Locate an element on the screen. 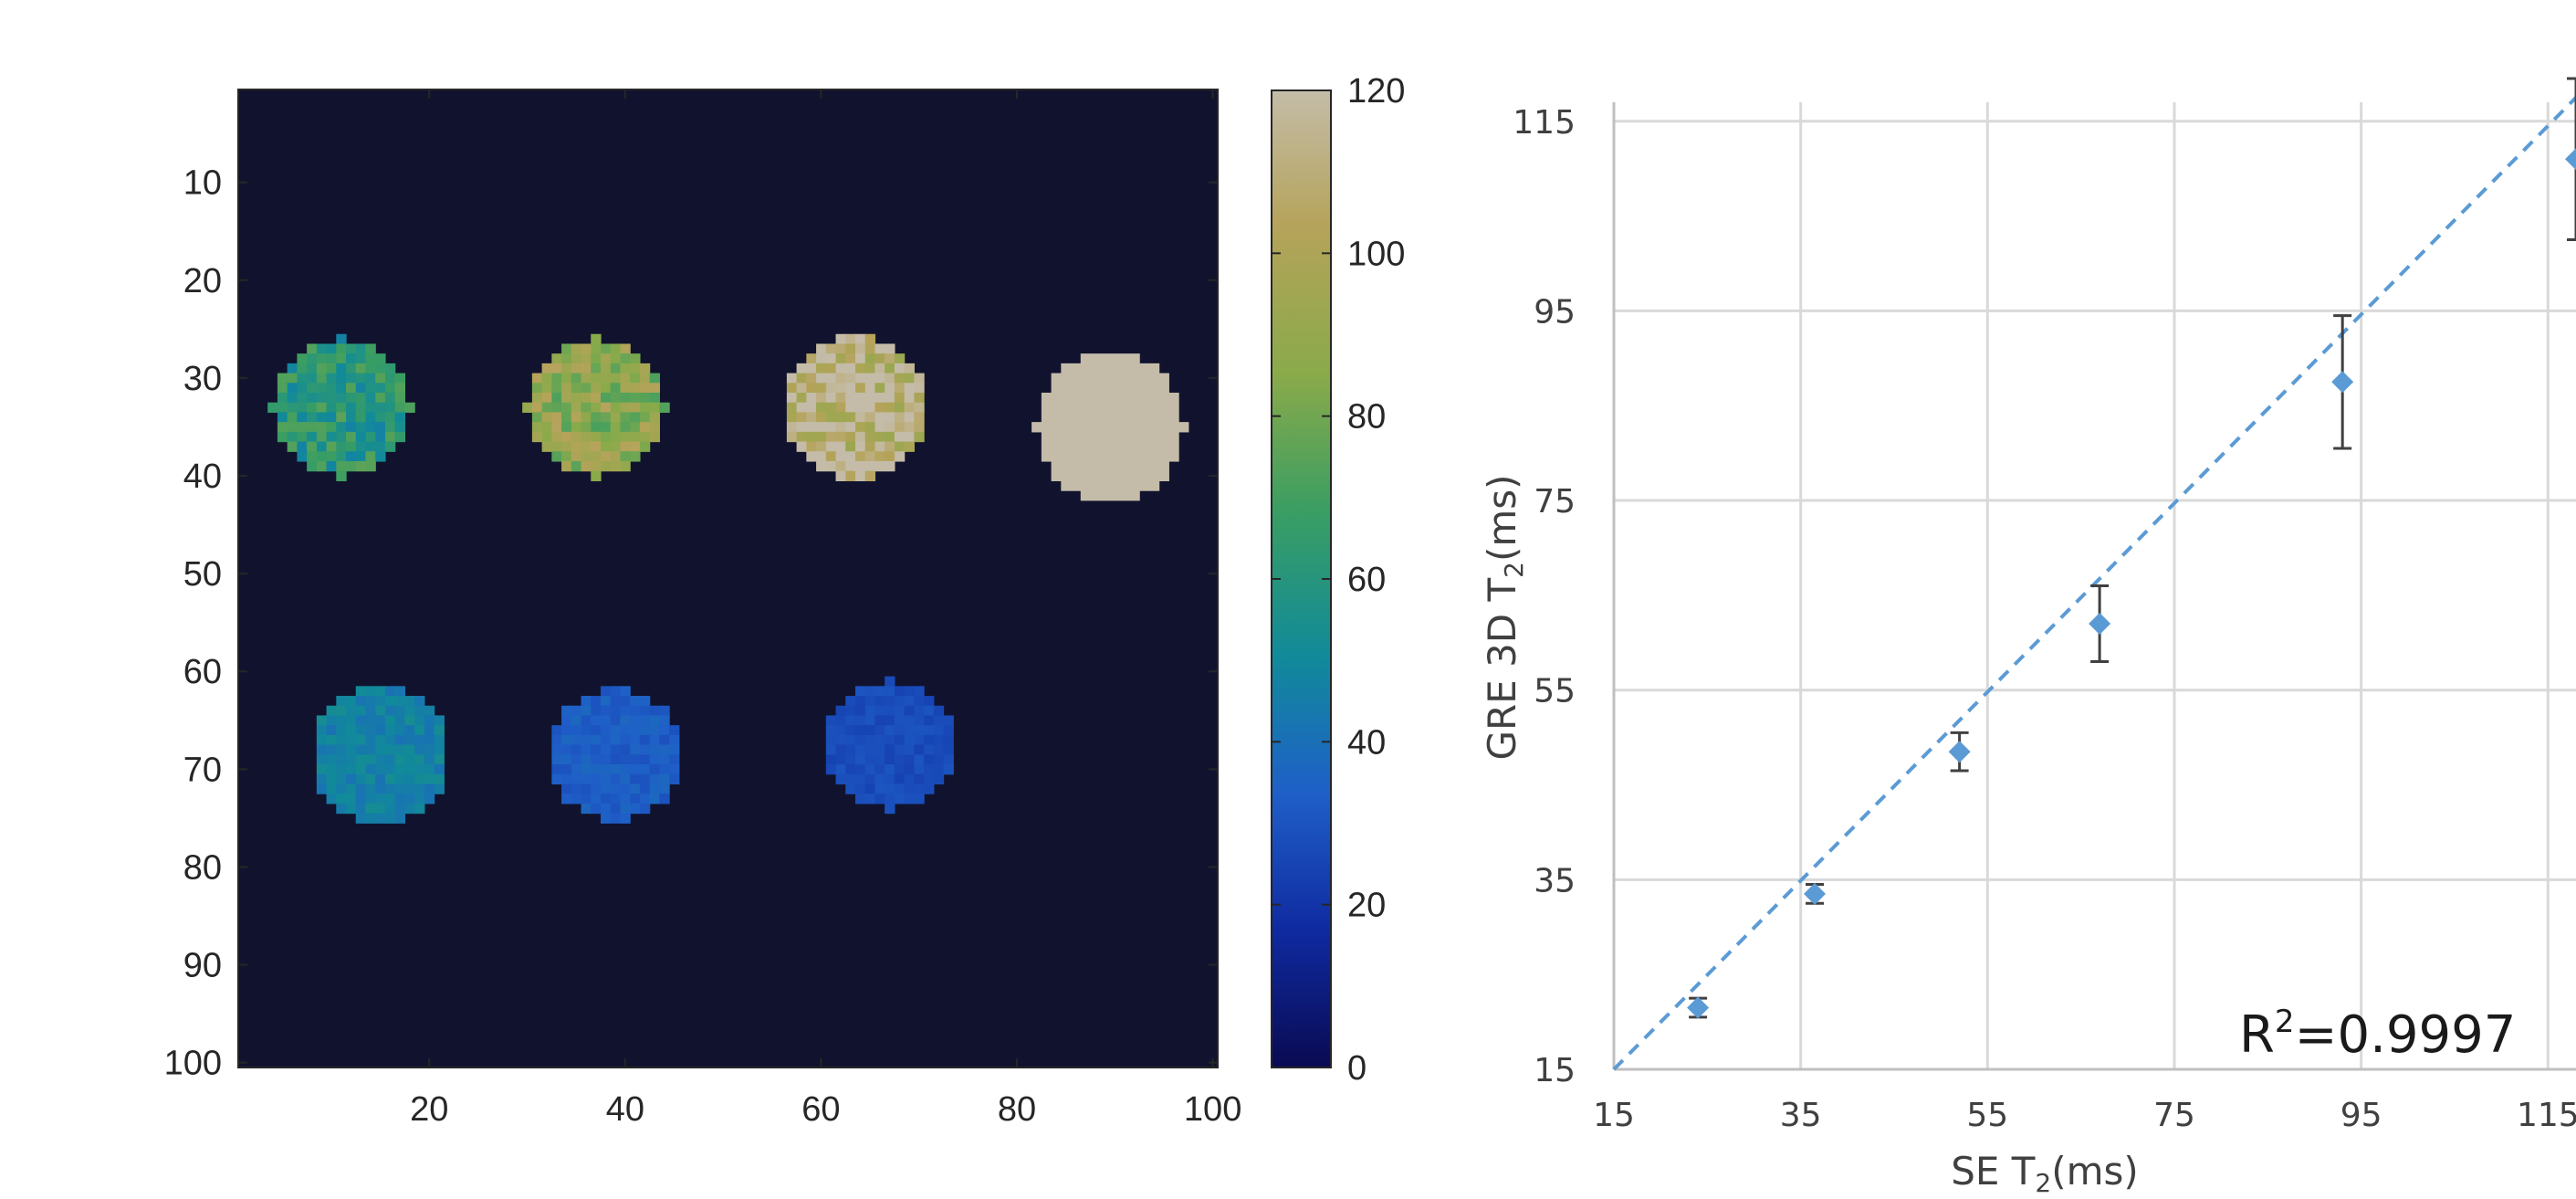 This screenshot has height=1199, width=2576. heatmap-y-tick-label: 60 is located at coordinates (202, 672).